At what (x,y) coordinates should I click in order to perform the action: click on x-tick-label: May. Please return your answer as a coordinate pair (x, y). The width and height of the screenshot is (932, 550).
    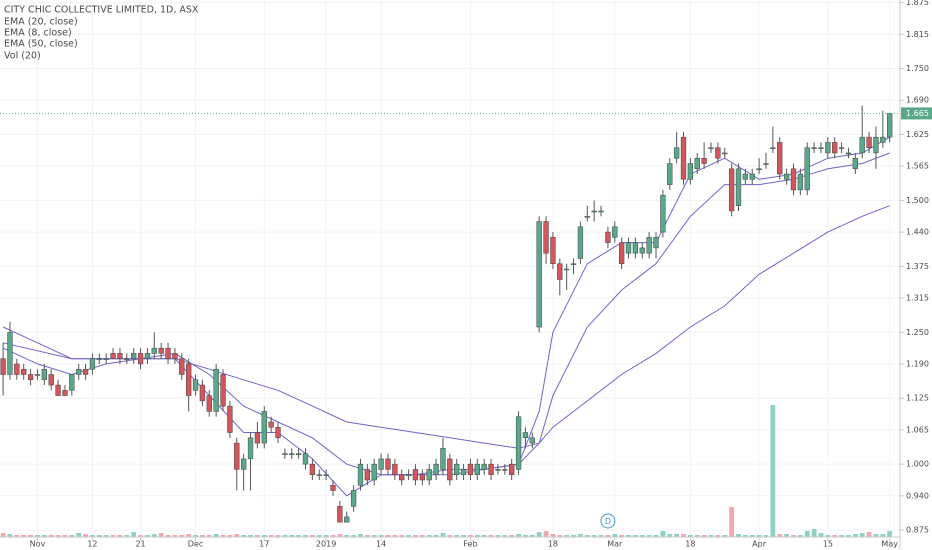
    Looking at the image, I should click on (889, 544).